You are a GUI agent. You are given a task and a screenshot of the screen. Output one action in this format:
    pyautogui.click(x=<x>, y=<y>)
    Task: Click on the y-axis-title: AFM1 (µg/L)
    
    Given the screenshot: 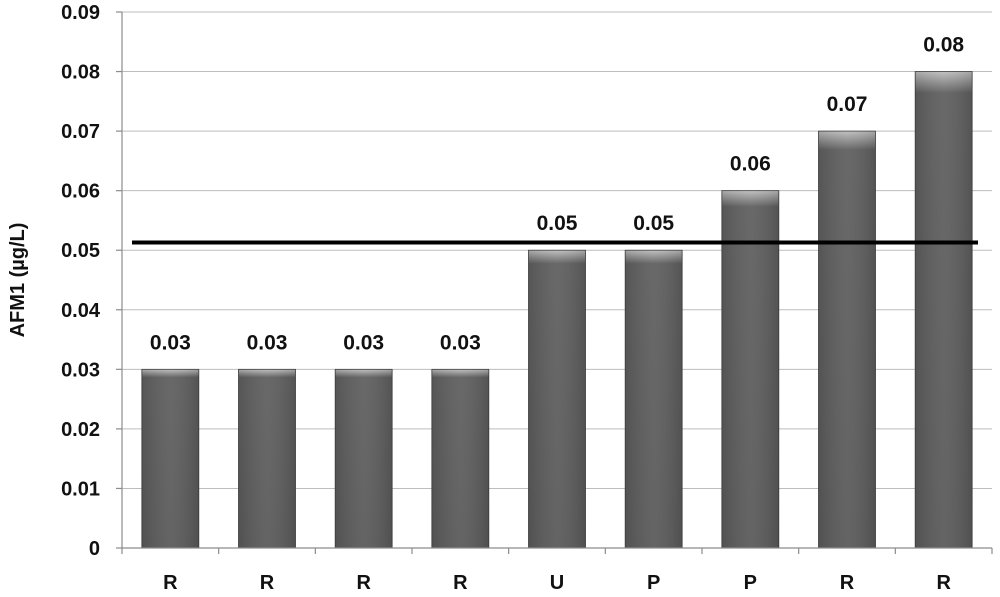 What is the action you would take?
    pyautogui.click(x=18, y=280)
    